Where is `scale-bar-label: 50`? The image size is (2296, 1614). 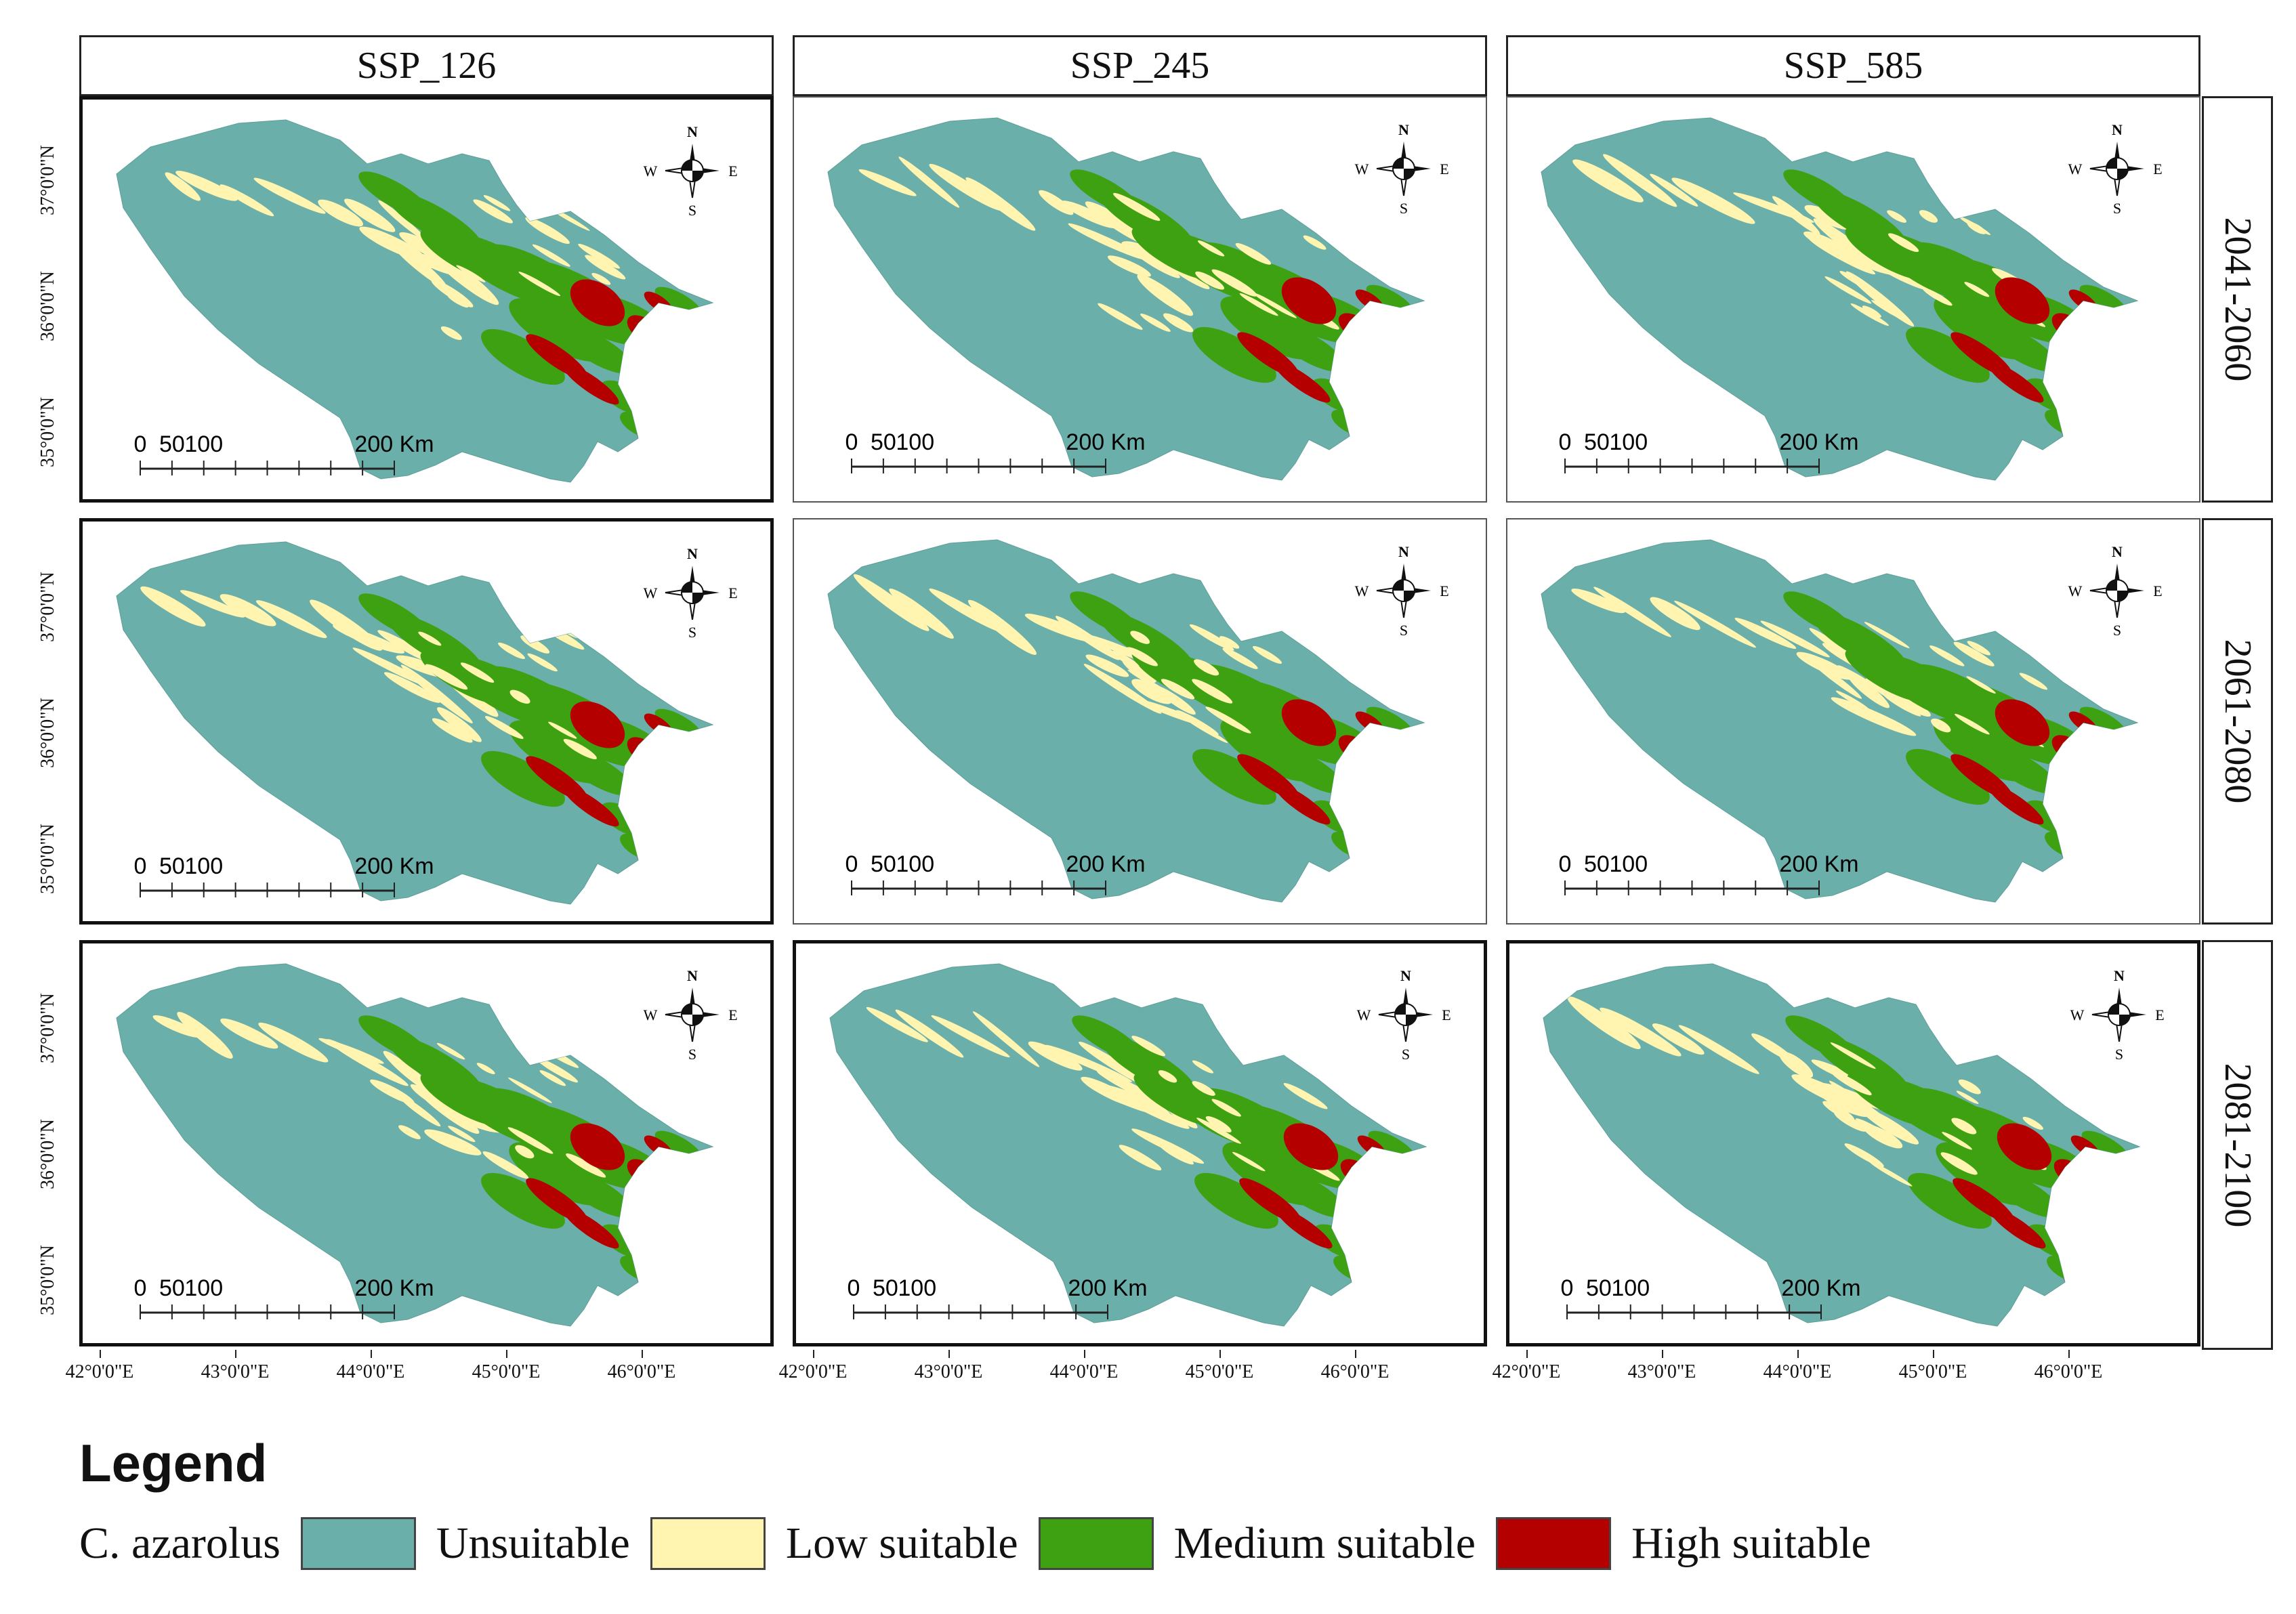 scale-bar-label: 50 is located at coordinates (885, 1288).